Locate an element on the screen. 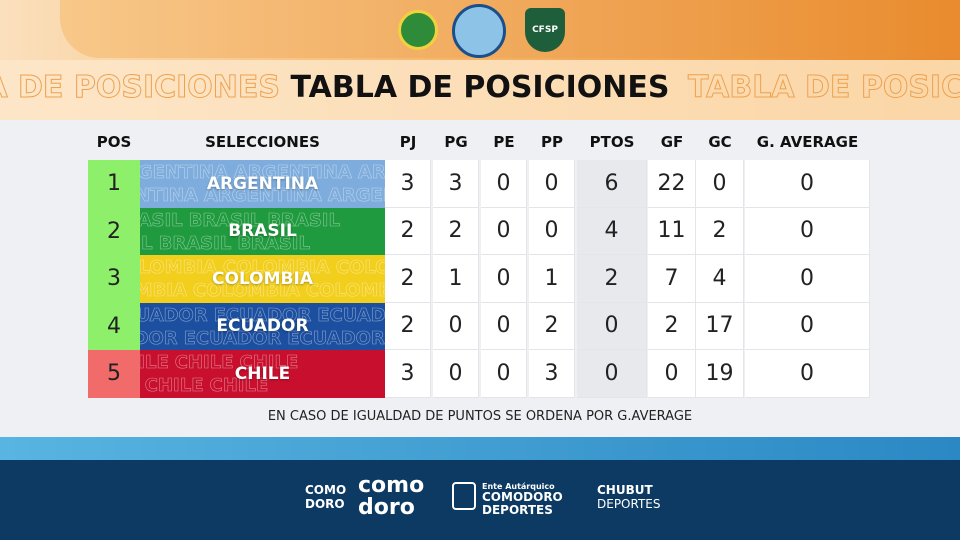 Image resolution: width=960 pixels, height=540 pixels. sponsor-text: como is located at coordinates (391, 485).